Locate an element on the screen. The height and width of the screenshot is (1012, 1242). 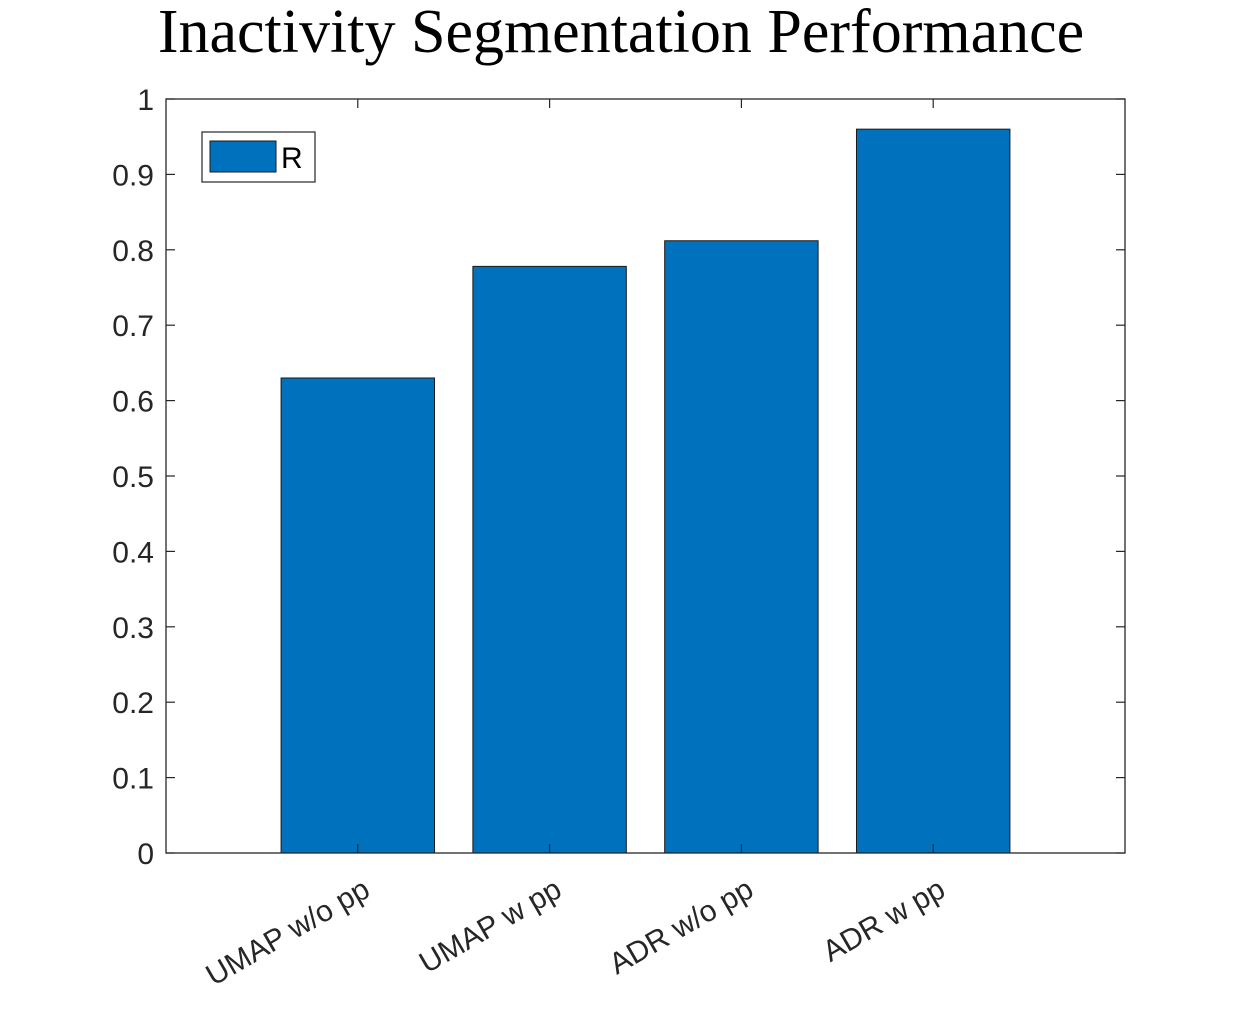
legend: R is located at coordinates (258, 157).